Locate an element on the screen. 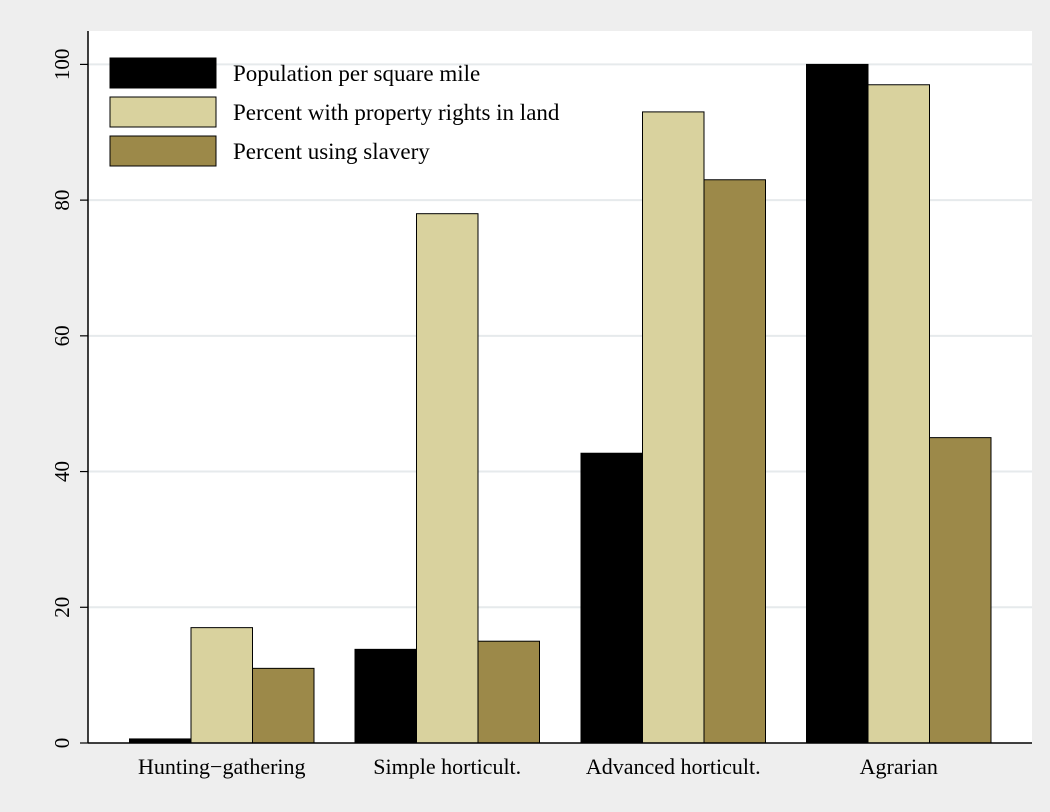  legend-label: Percent with property rights in land is located at coordinates (396, 112).